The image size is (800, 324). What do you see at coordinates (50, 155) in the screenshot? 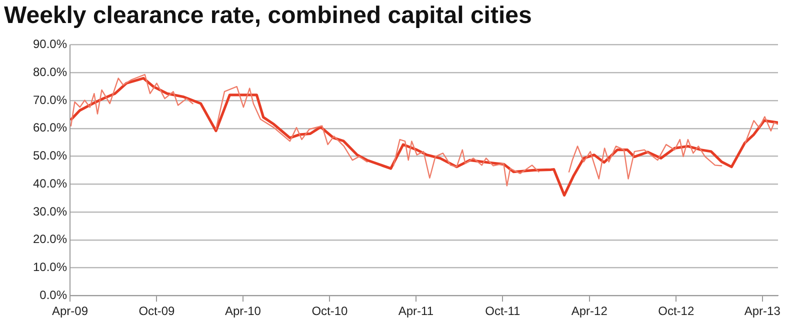
I see `y-tick-label: 50.0%` at bounding box center [50, 155].